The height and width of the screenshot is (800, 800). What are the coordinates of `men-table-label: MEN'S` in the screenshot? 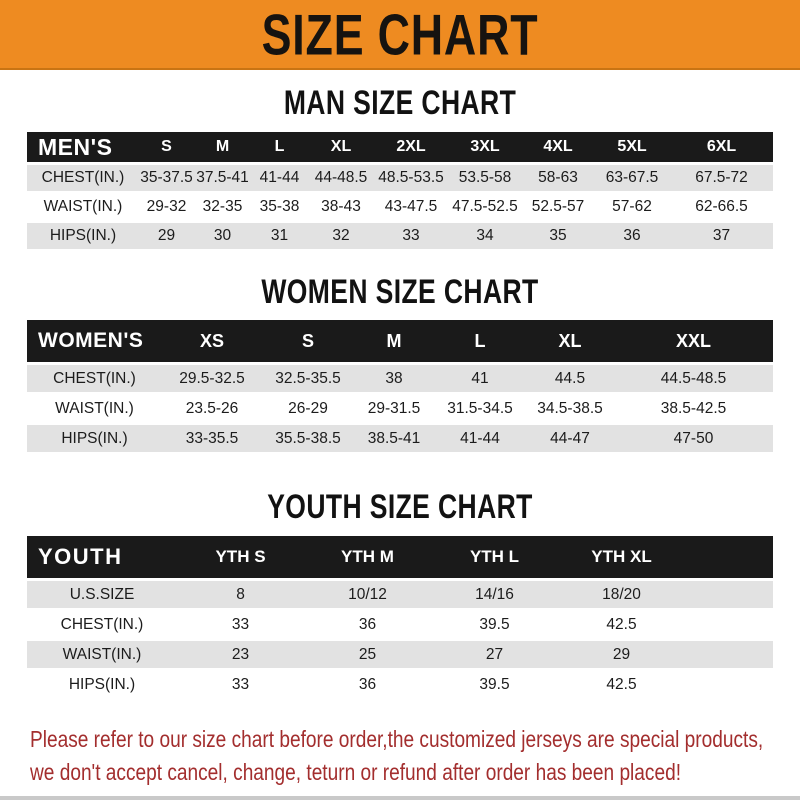 It's located at (83, 147).